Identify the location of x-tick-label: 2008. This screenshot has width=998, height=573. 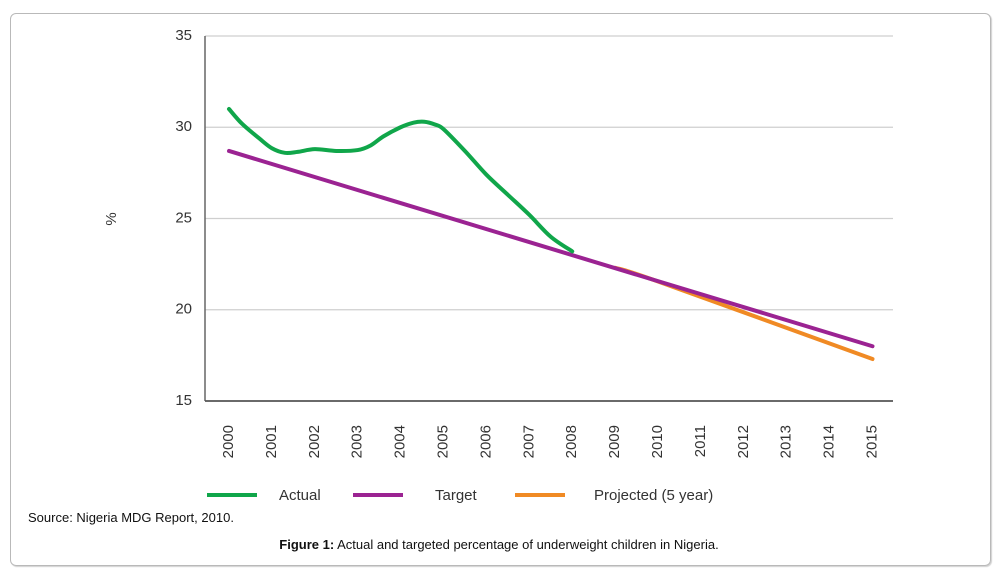
(571, 441).